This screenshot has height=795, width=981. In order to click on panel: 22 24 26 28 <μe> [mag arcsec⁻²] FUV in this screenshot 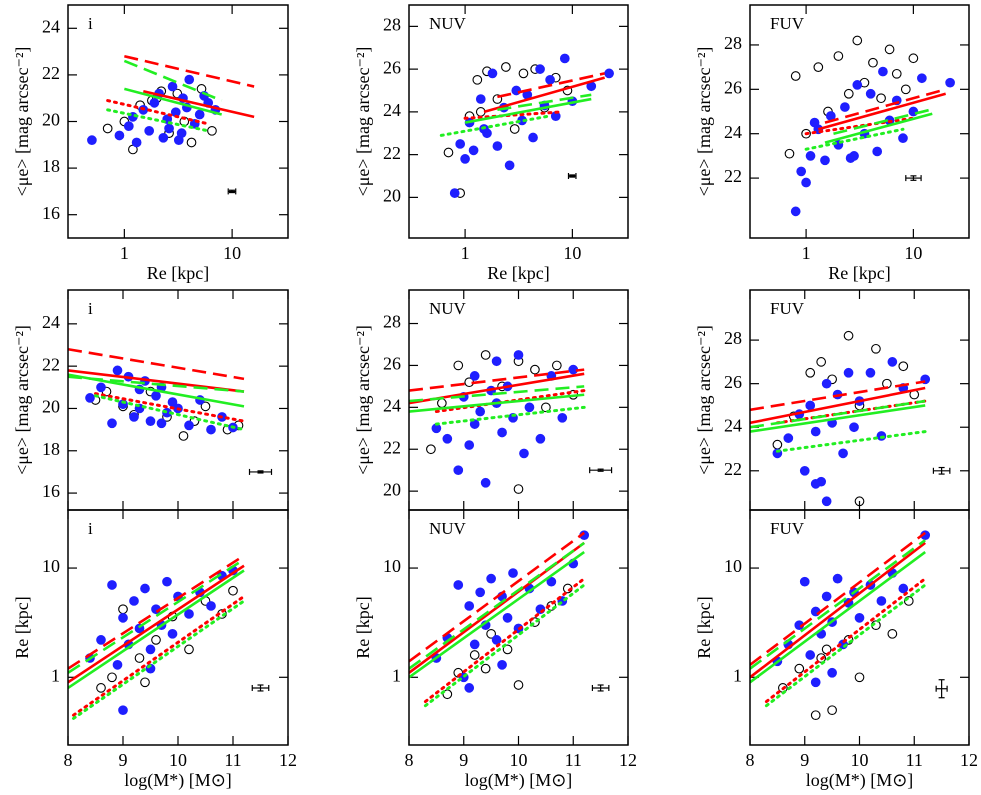, I will do `click(832, 400)`.